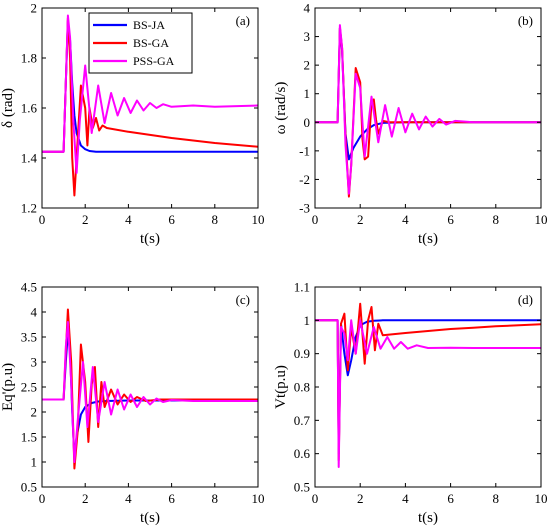 This screenshot has height=526, width=550. What do you see at coordinates (302, 453) in the screenshot?
I see `y-tick-label: 0.6` at bounding box center [302, 453].